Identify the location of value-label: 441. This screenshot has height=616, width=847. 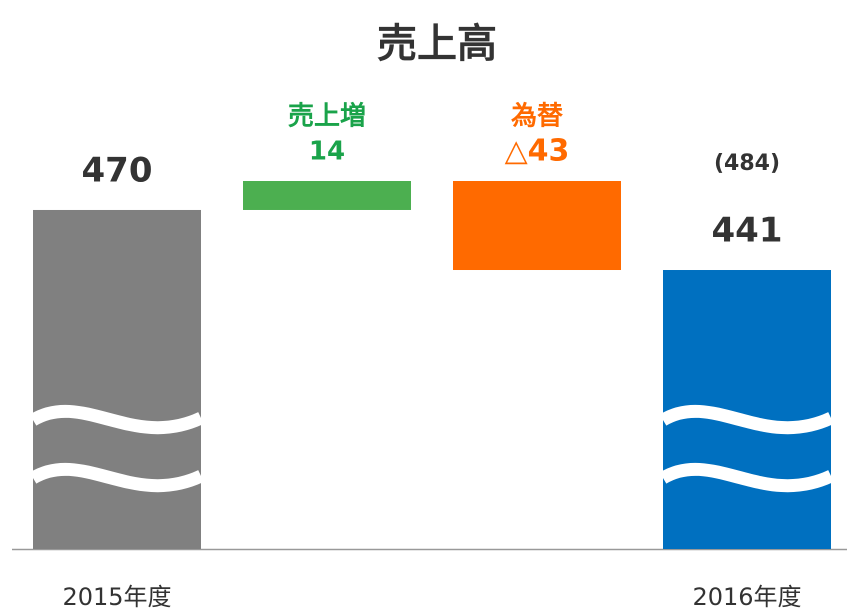
(747, 231).